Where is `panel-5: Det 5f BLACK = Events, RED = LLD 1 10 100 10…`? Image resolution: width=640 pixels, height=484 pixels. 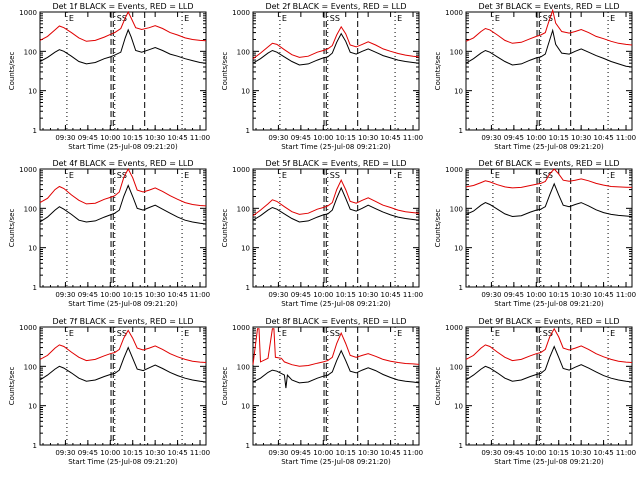
panel-5: Det 5f BLACK = Events, RED = LLD 1 10 100 10… is located at coordinates (322, 233).